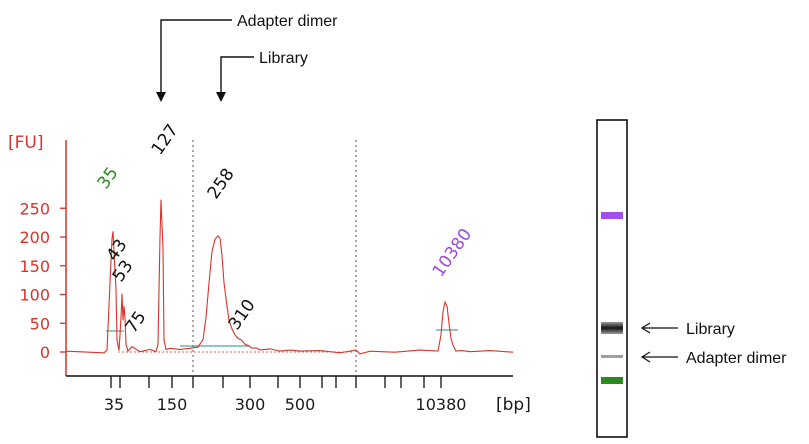  What do you see at coordinates (513, 405) in the screenshot?
I see `x-axis-label: [bp]` at bounding box center [513, 405].